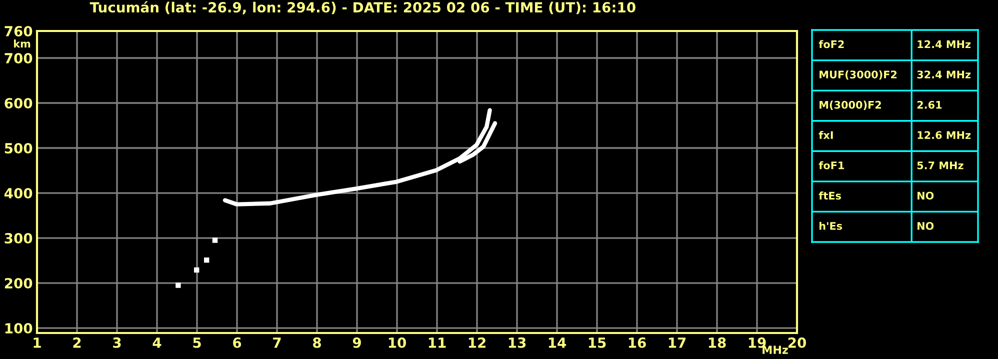 The width and height of the screenshot is (998, 359). I want to click on text: foF1, so click(831, 165).